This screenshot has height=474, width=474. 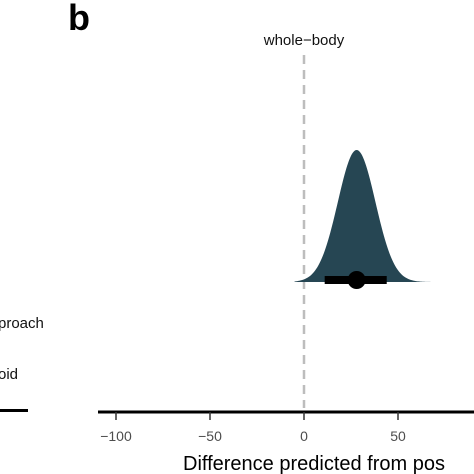 What do you see at coordinates (314, 463) in the screenshot?
I see `x-axis-title: Difference predicted from pos` at bounding box center [314, 463].